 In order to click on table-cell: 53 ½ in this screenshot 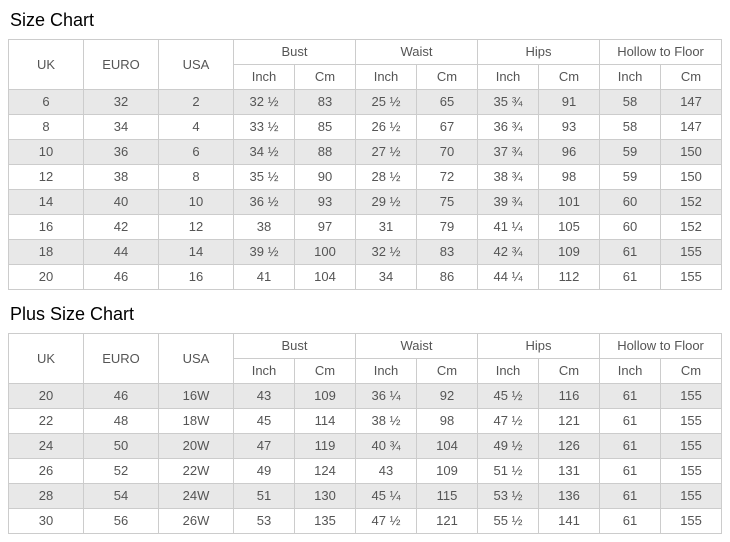, I will do `click(508, 496)`.